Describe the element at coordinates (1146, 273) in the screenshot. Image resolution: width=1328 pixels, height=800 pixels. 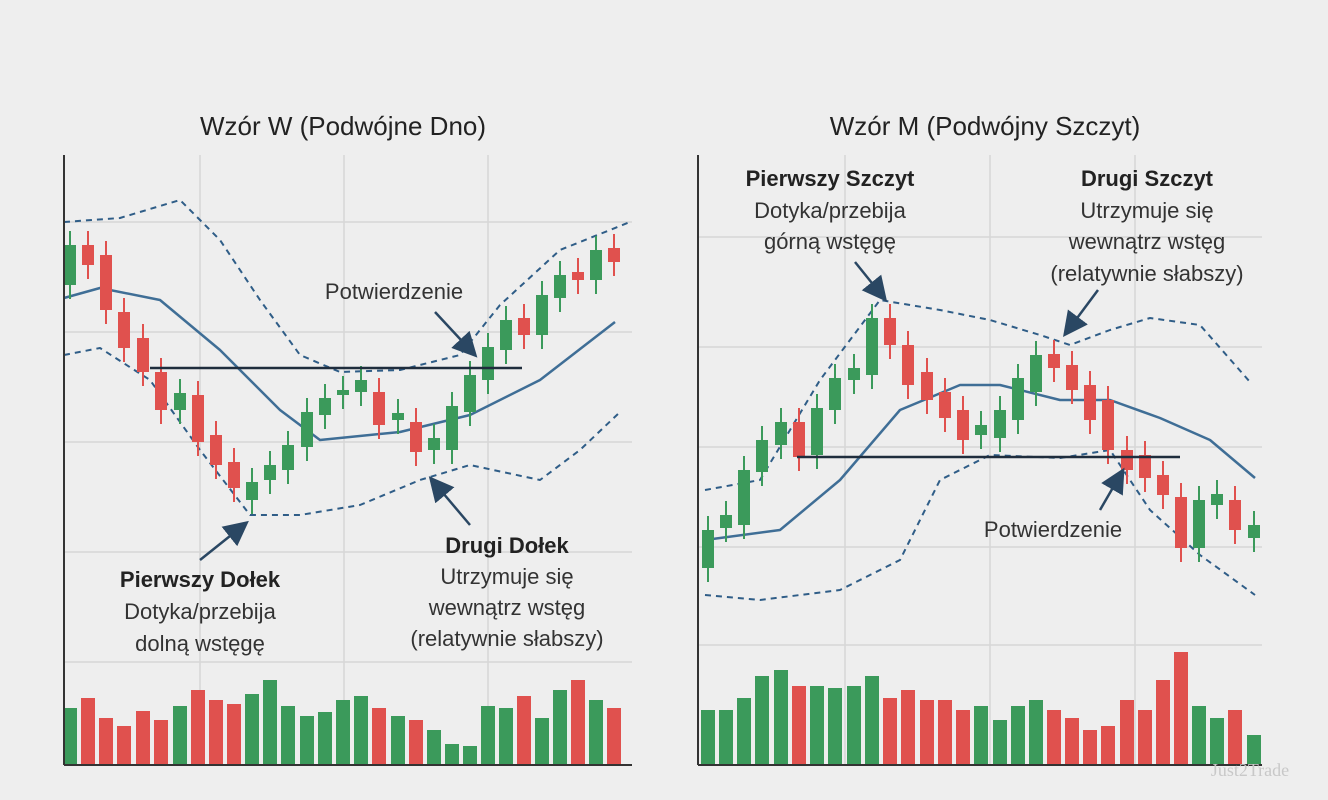
I see `label: (relatywnie słabszy)` at that location.